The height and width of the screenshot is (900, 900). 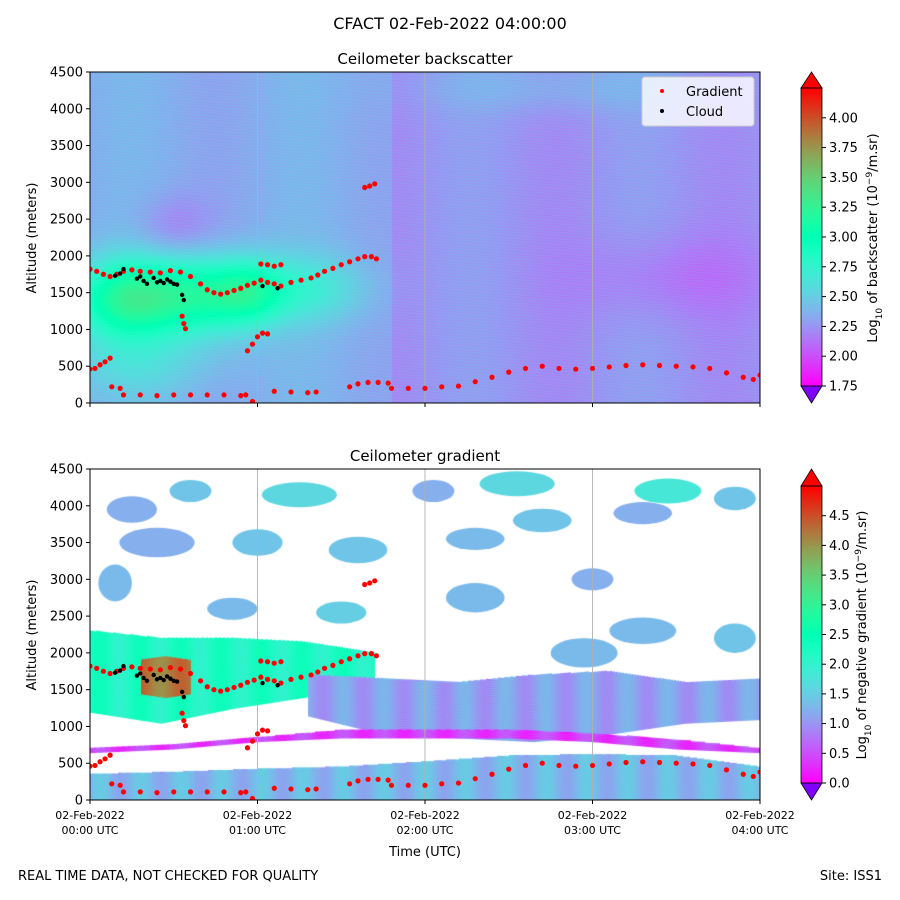 I want to click on gradient-panel-title: Ceilometer gradient, so click(x=425, y=456).